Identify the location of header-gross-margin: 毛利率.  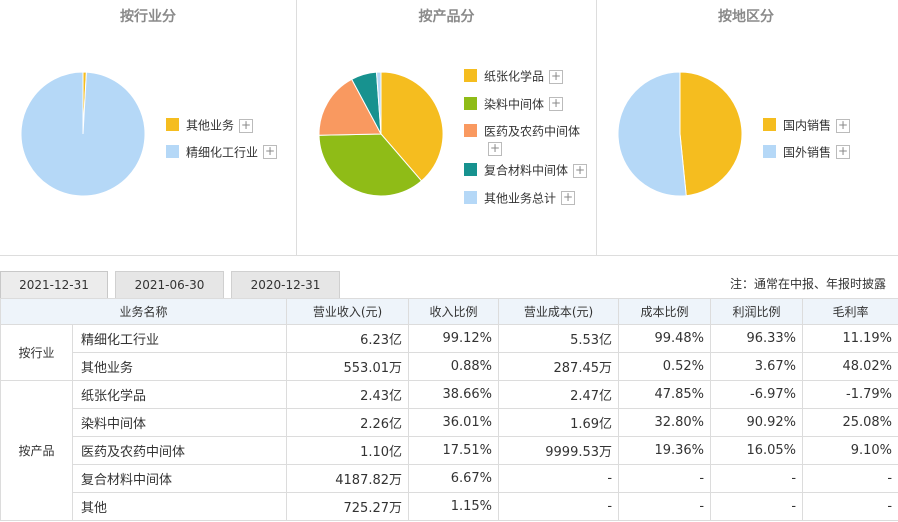
(850, 311).